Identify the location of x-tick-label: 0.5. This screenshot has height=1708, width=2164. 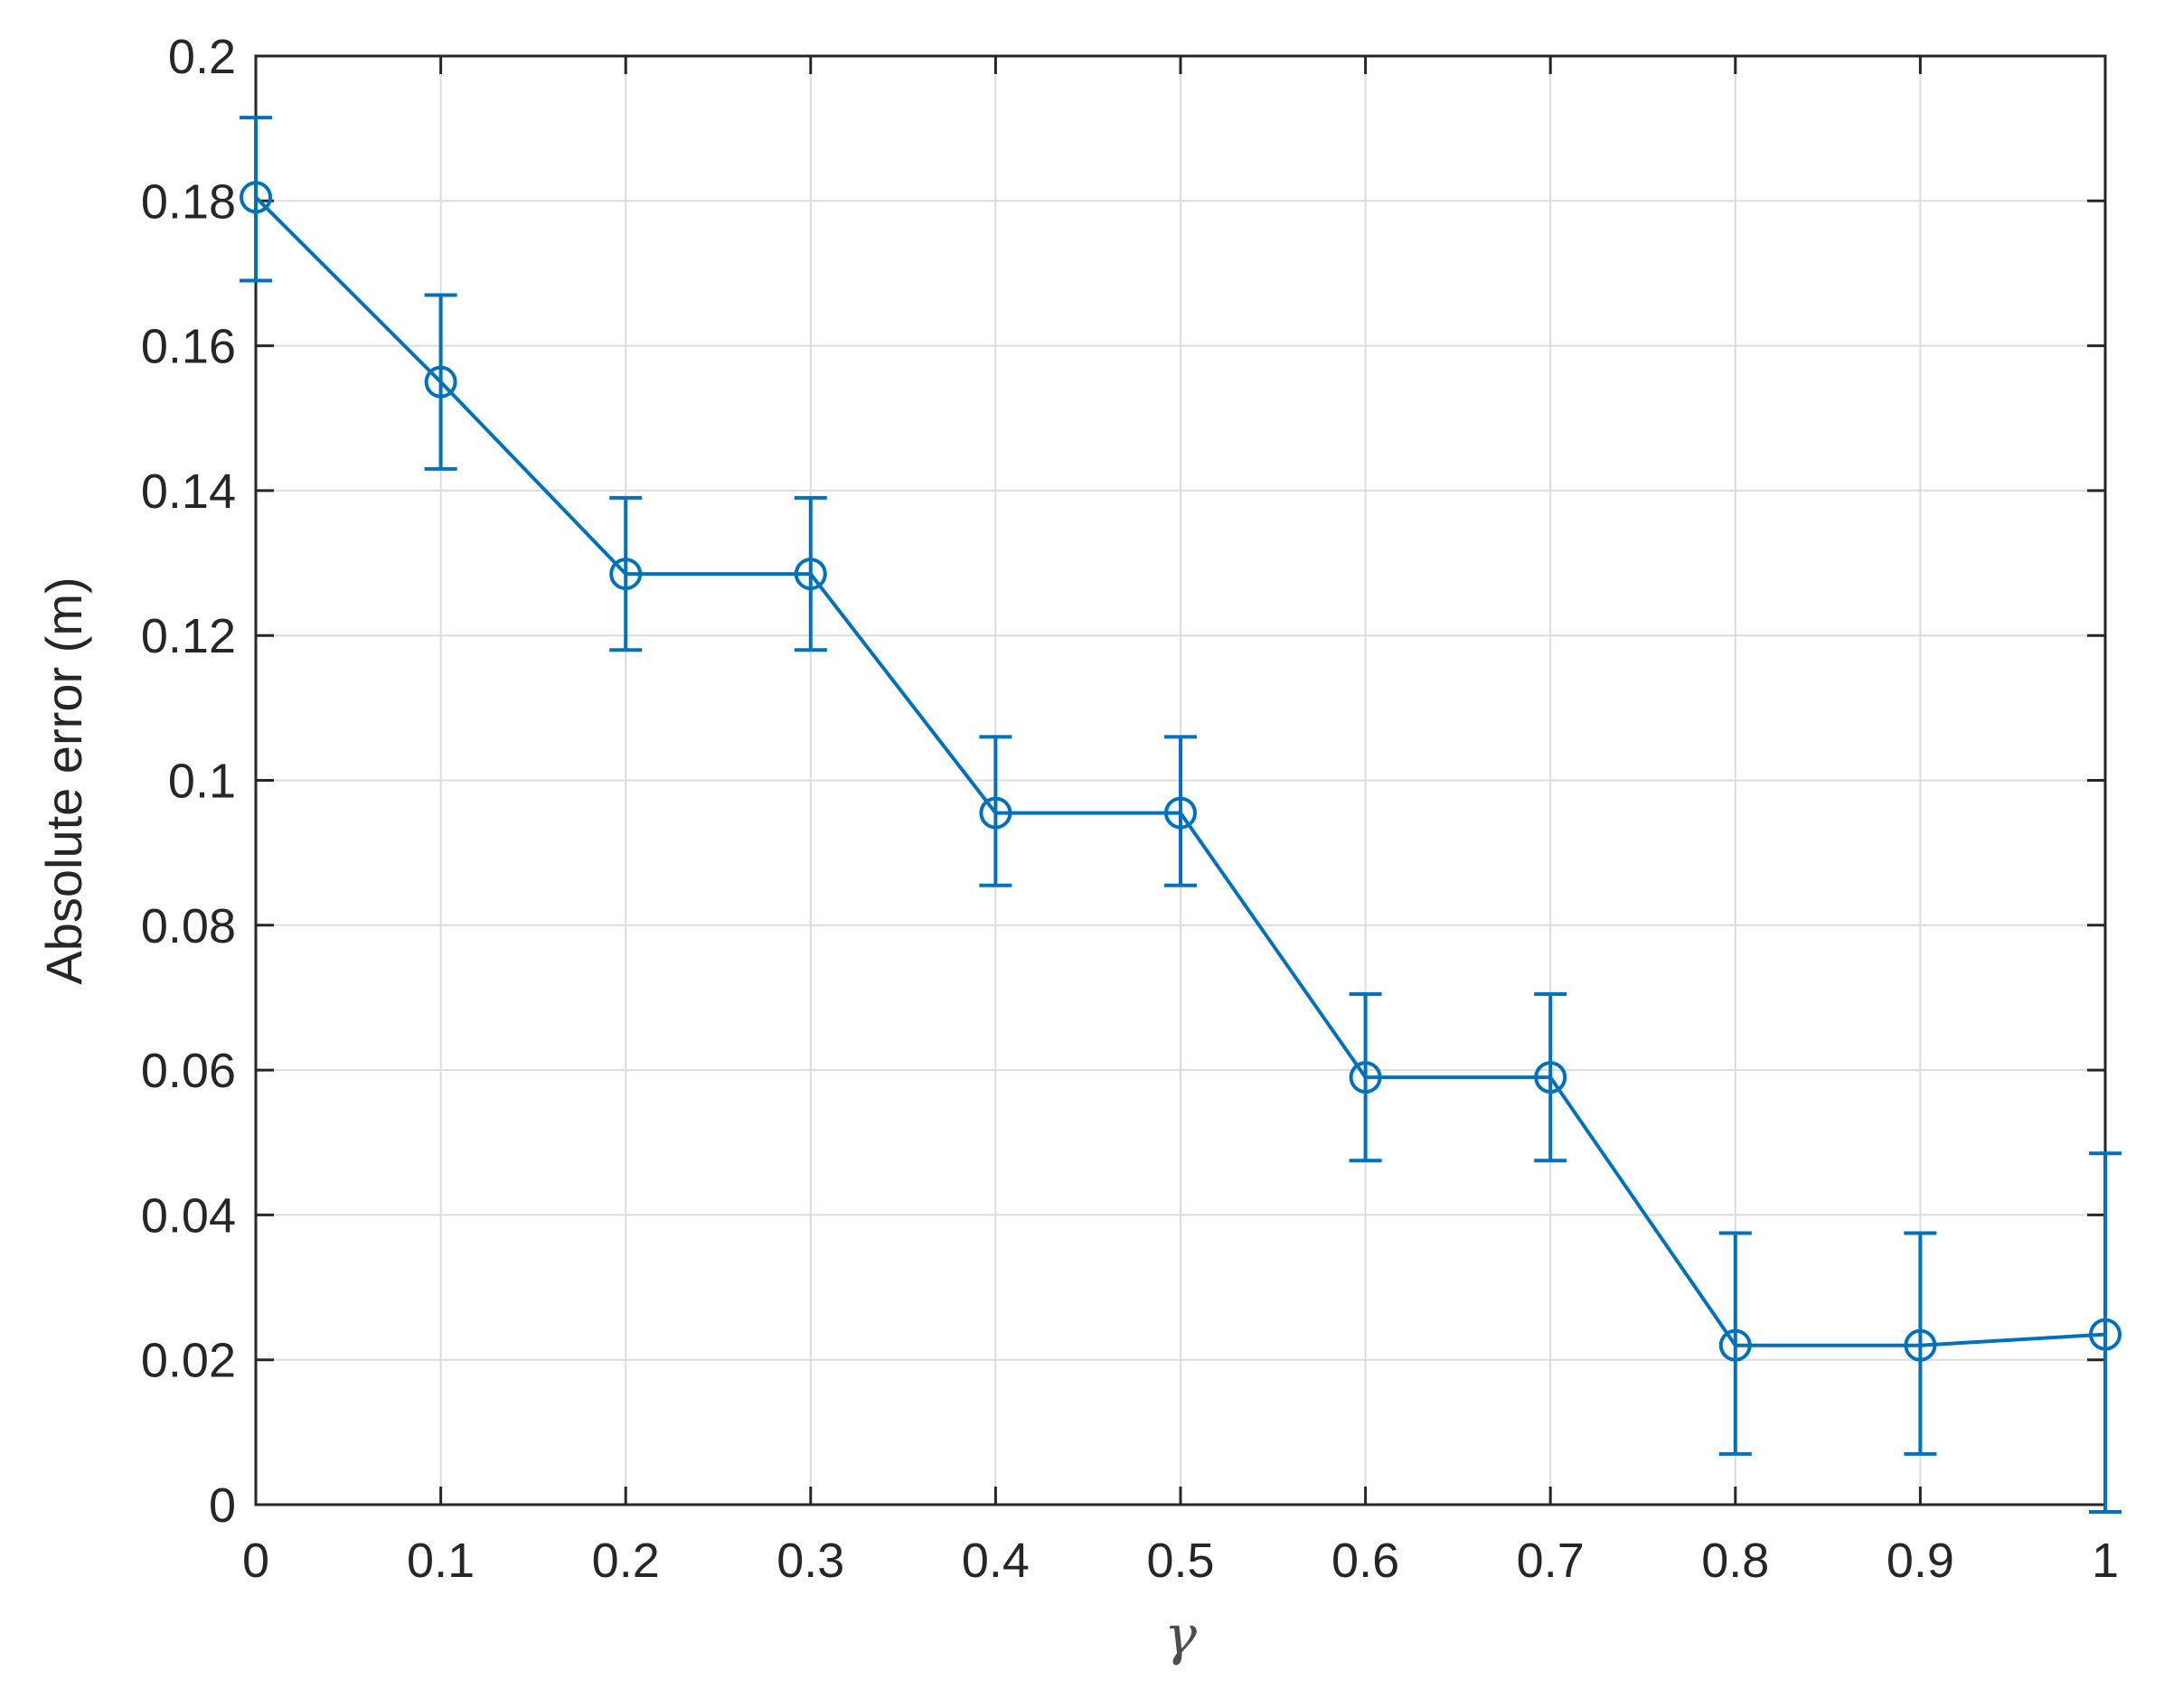
(1180, 1561).